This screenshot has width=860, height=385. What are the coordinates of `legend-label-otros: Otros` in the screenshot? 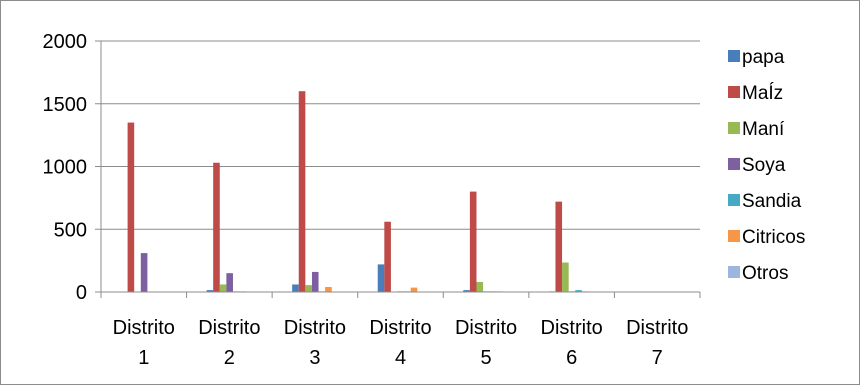 It's located at (765, 273).